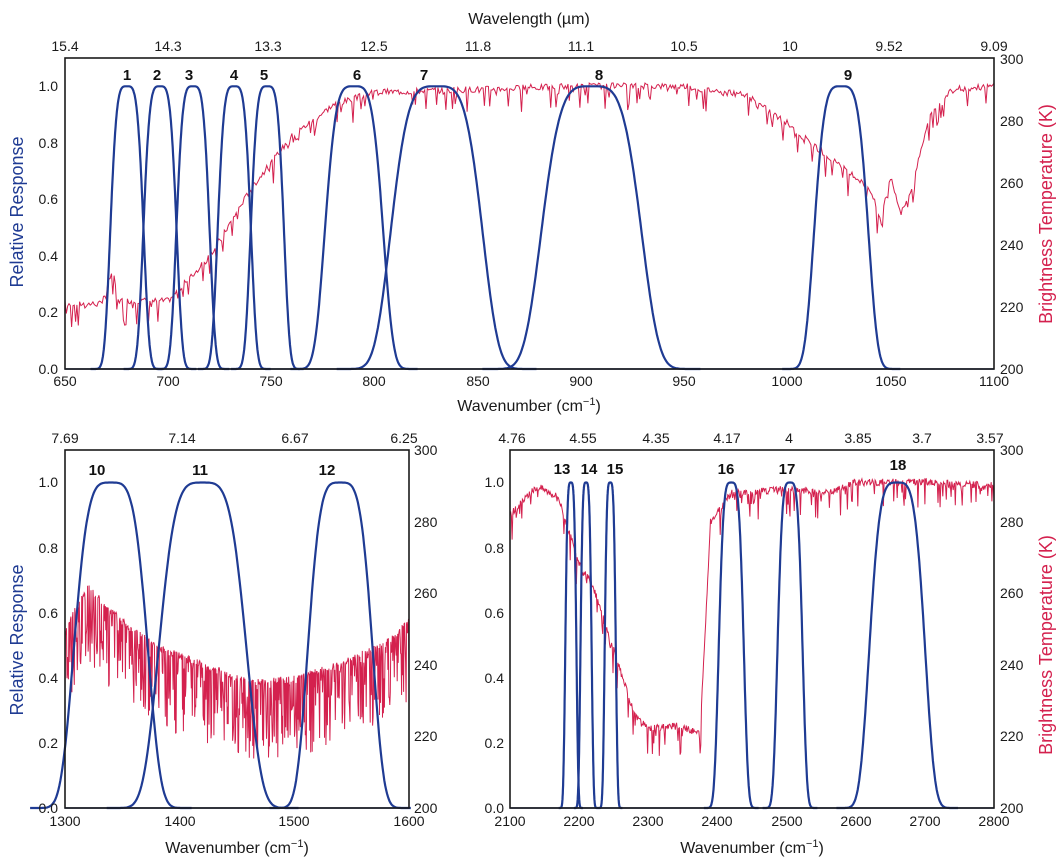 The width and height of the screenshot is (1059, 866). I want to click on bl-x-tick: 1500, so click(293, 821).